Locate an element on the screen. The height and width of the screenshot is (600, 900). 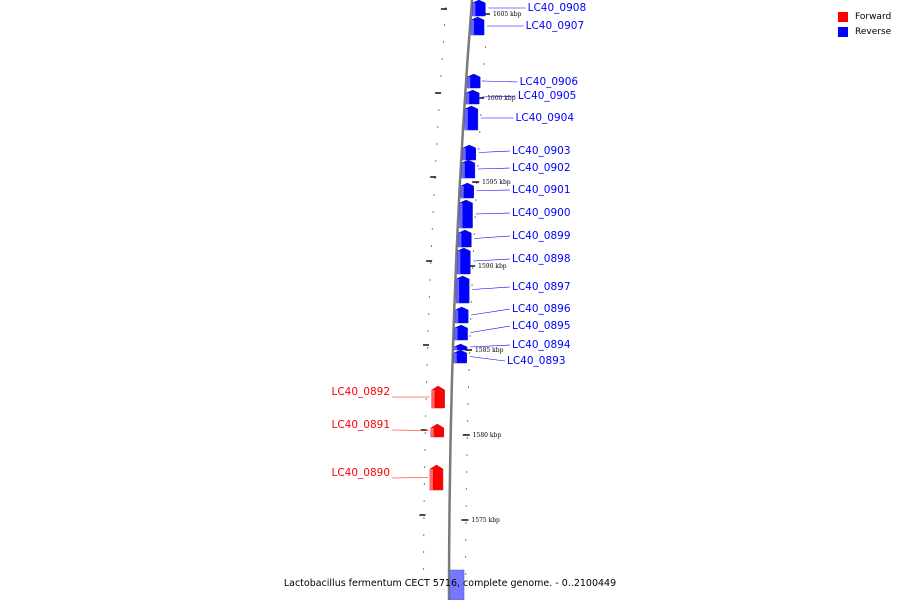
legend: Forward Reverse is located at coordinates (864, 24).